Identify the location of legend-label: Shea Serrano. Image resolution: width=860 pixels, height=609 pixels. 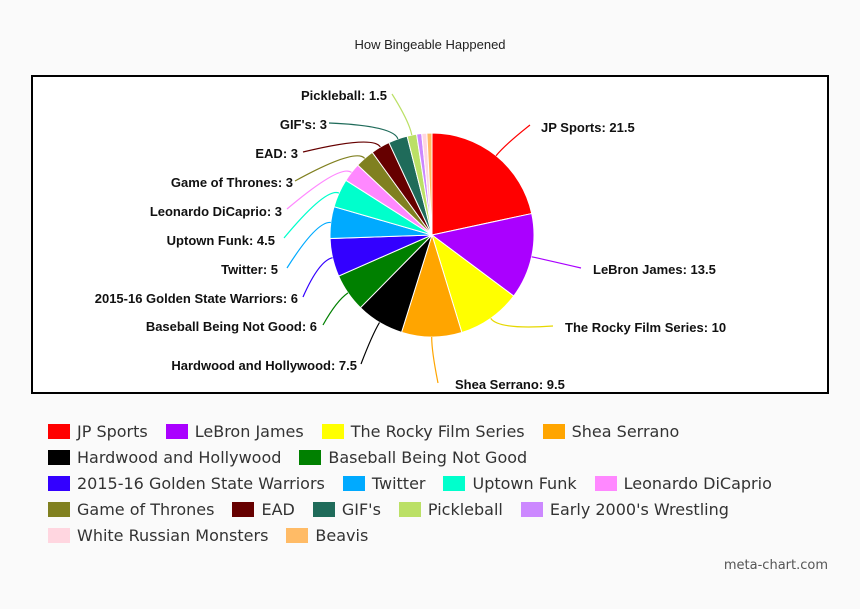
(625, 431).